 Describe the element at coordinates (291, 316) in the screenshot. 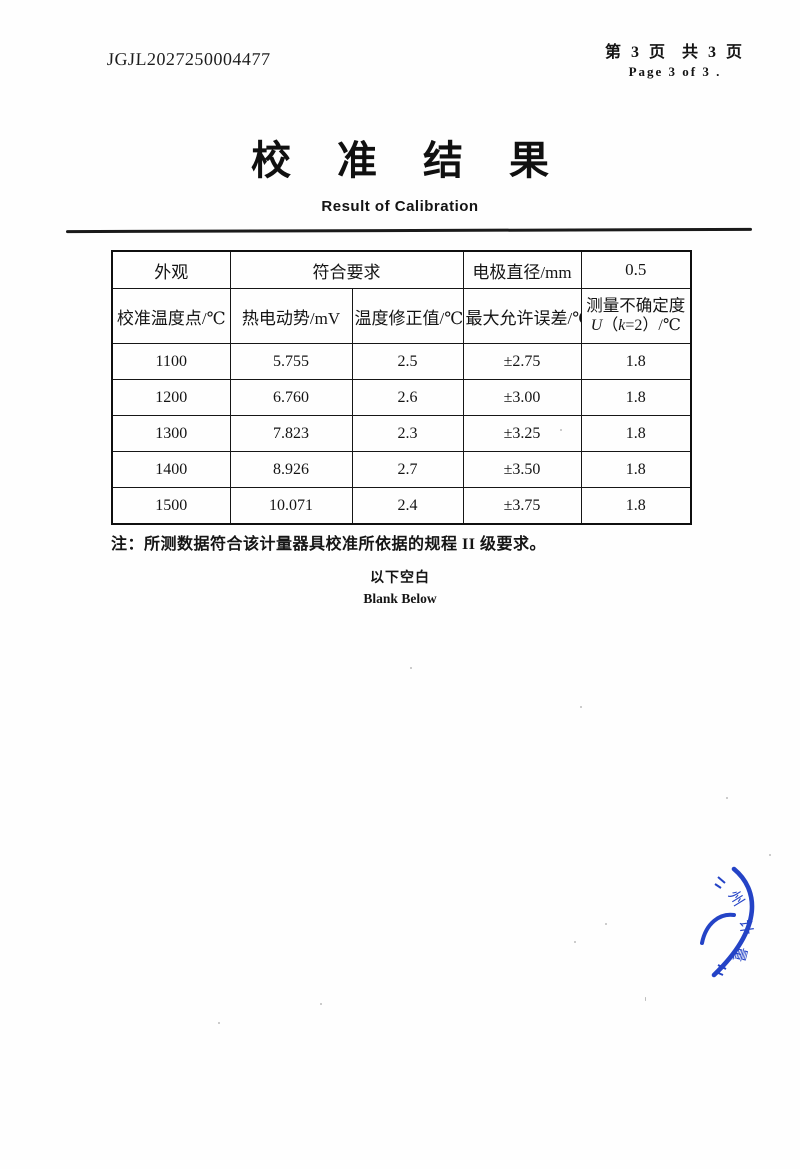

I see `col-header-emf: 热电动势/mV` at that location.